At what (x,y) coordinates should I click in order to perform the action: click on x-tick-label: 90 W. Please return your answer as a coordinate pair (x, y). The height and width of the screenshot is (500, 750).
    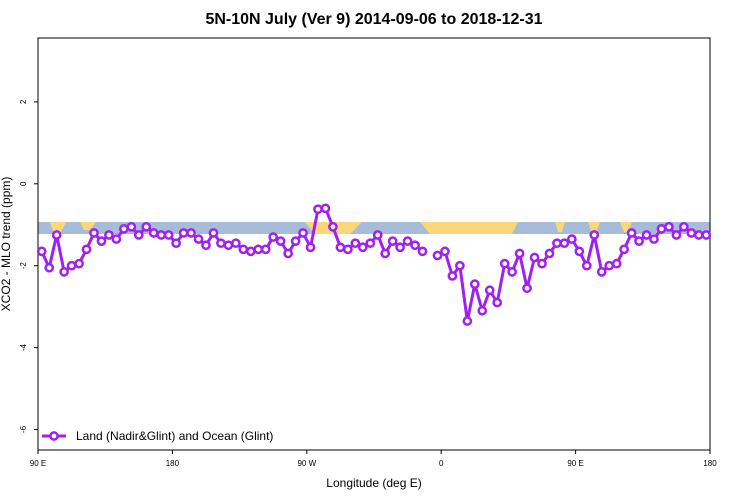
    Looking at the image, I should click on (306, 463).